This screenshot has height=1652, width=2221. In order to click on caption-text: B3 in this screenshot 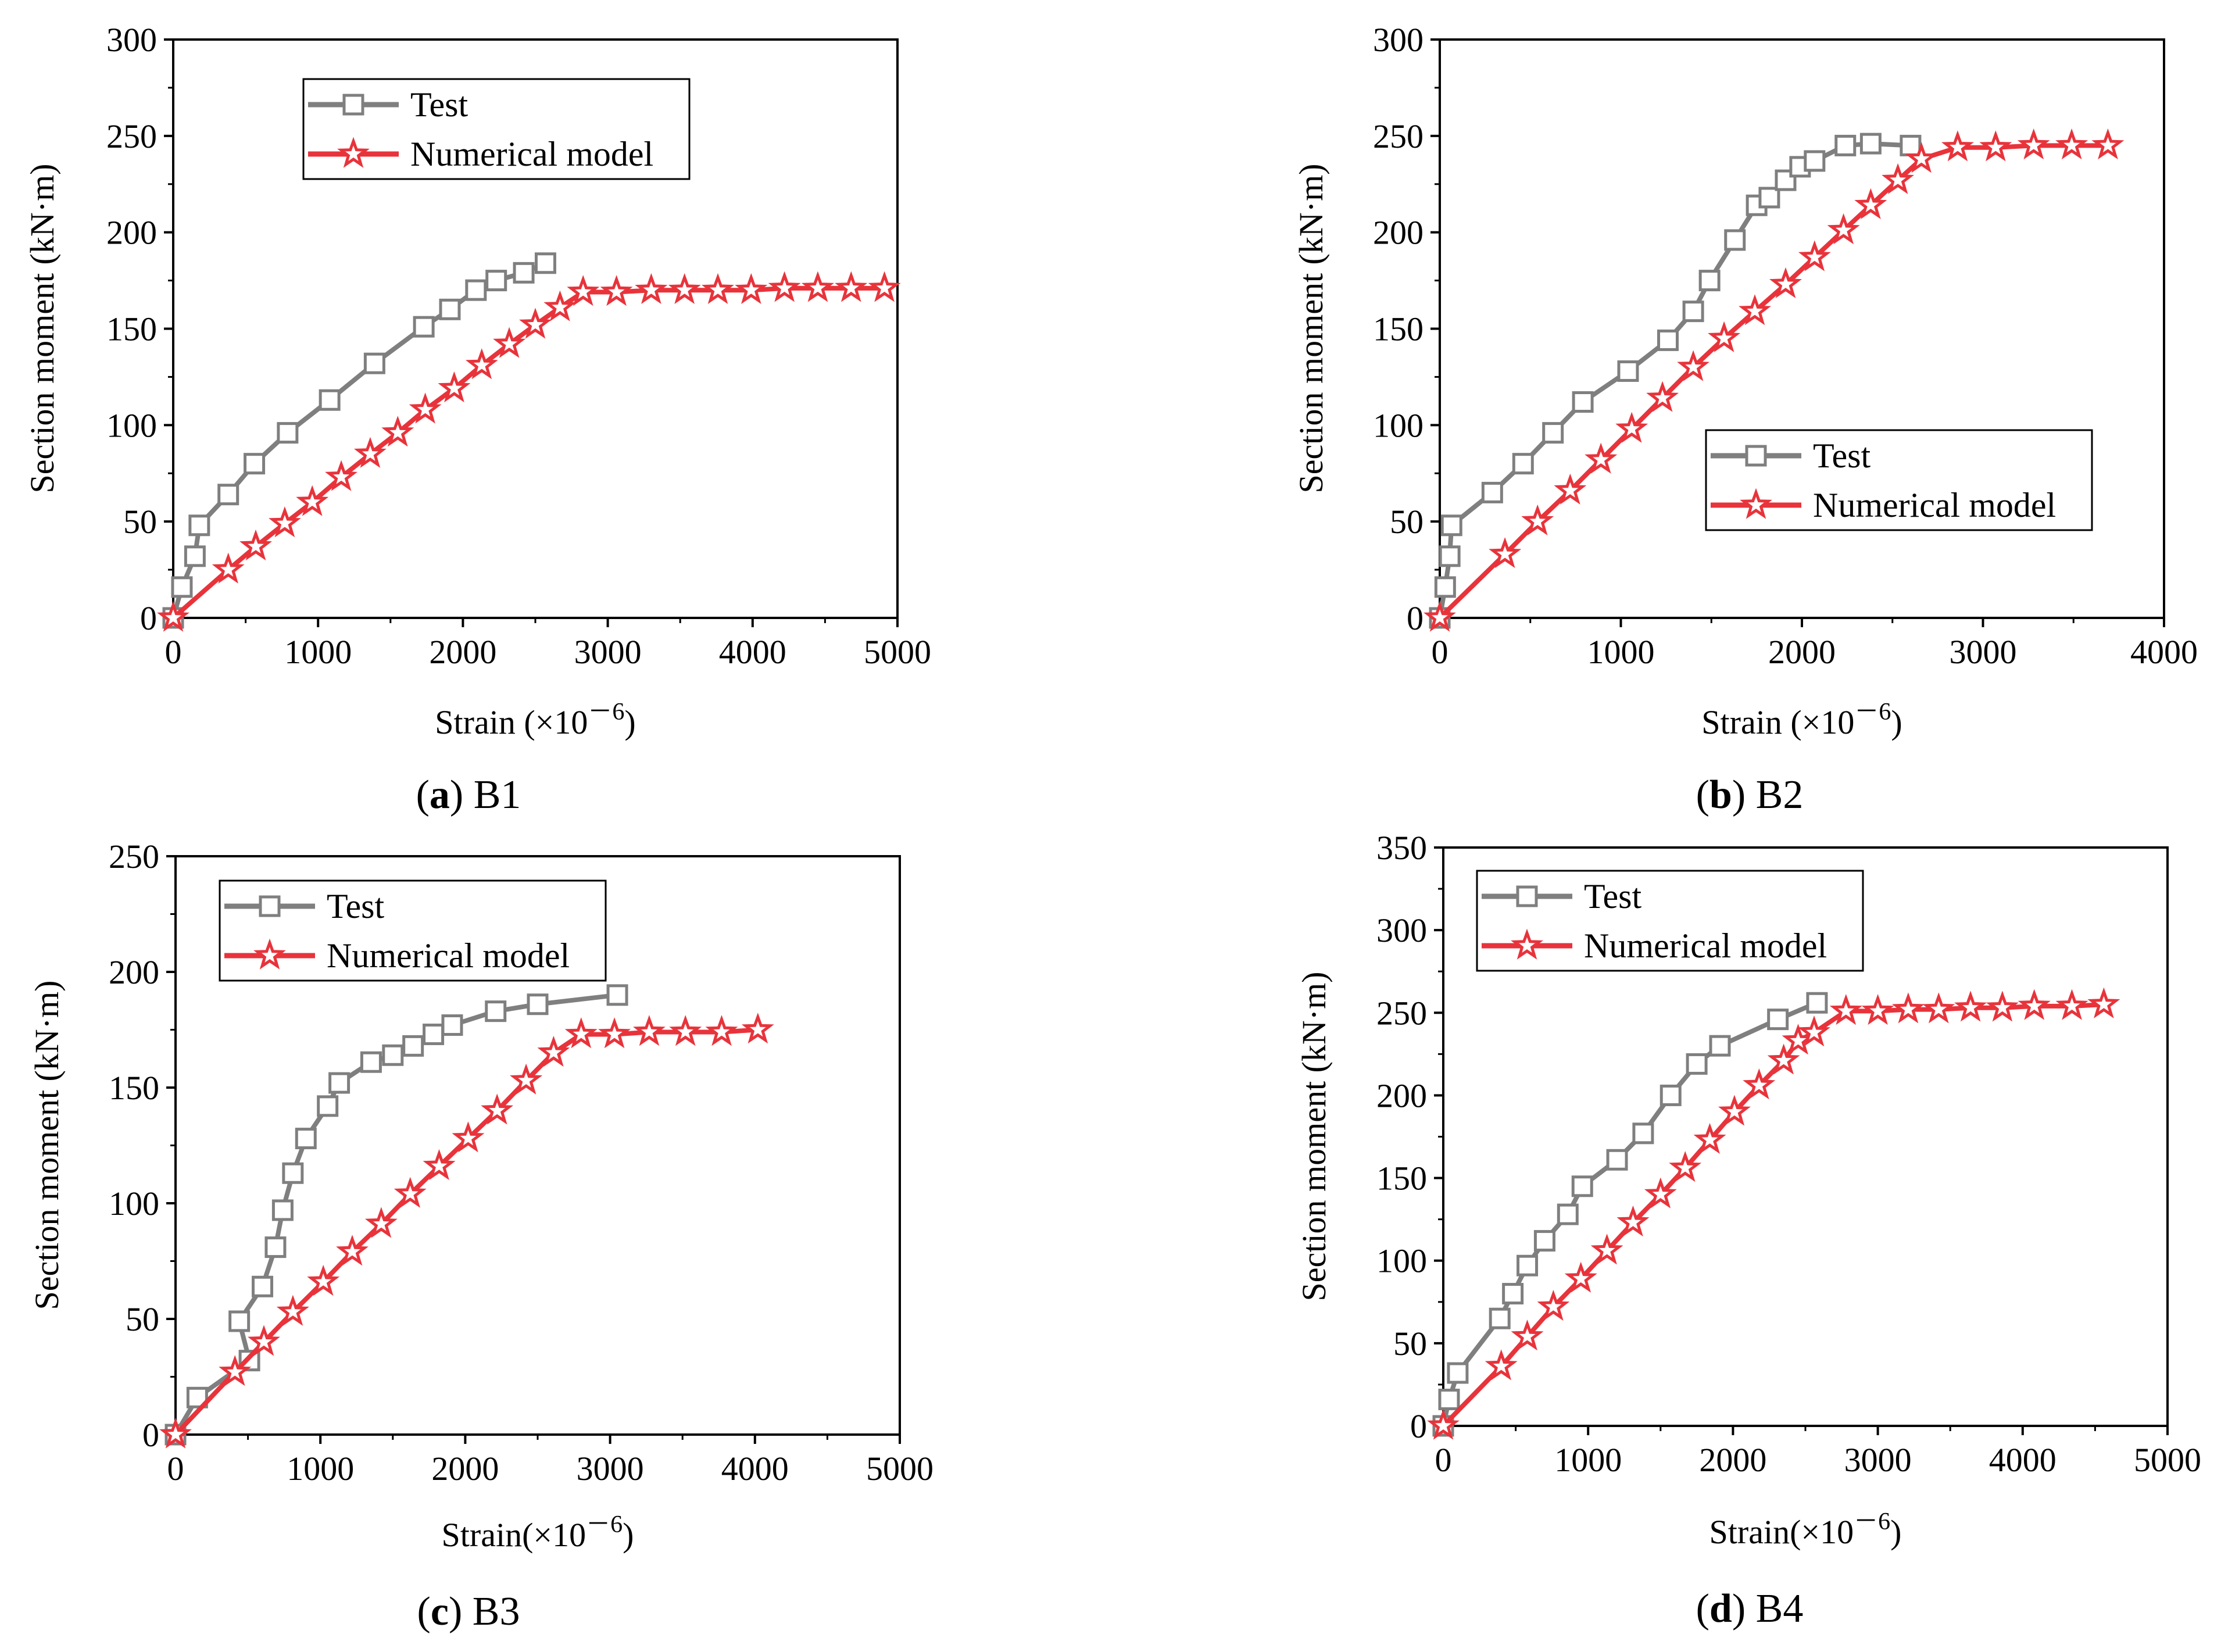, I will do `click(497, 1611)`.